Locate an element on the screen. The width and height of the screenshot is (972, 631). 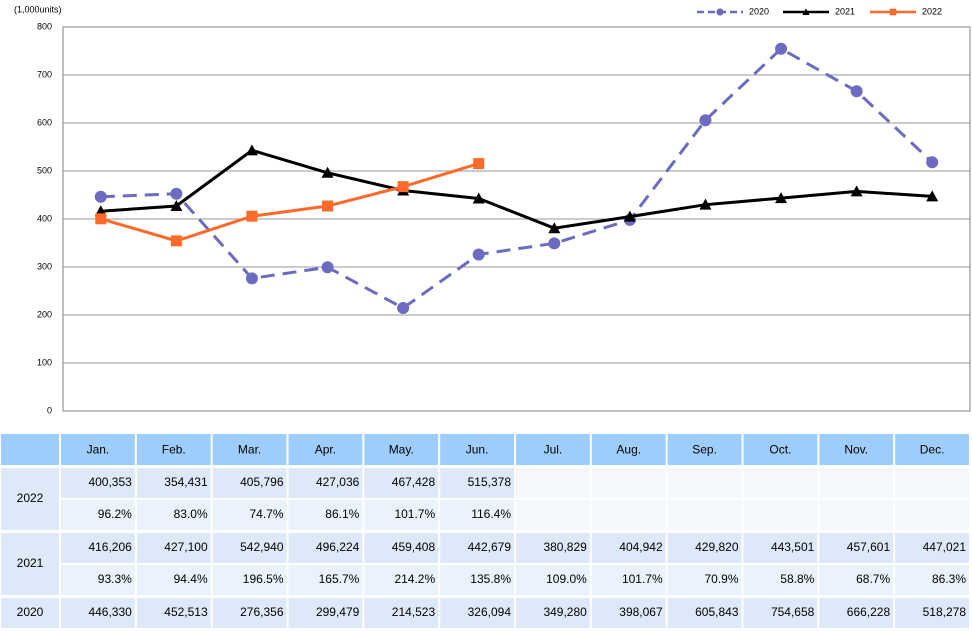
legend-marker is located at coordinates (806, 11).